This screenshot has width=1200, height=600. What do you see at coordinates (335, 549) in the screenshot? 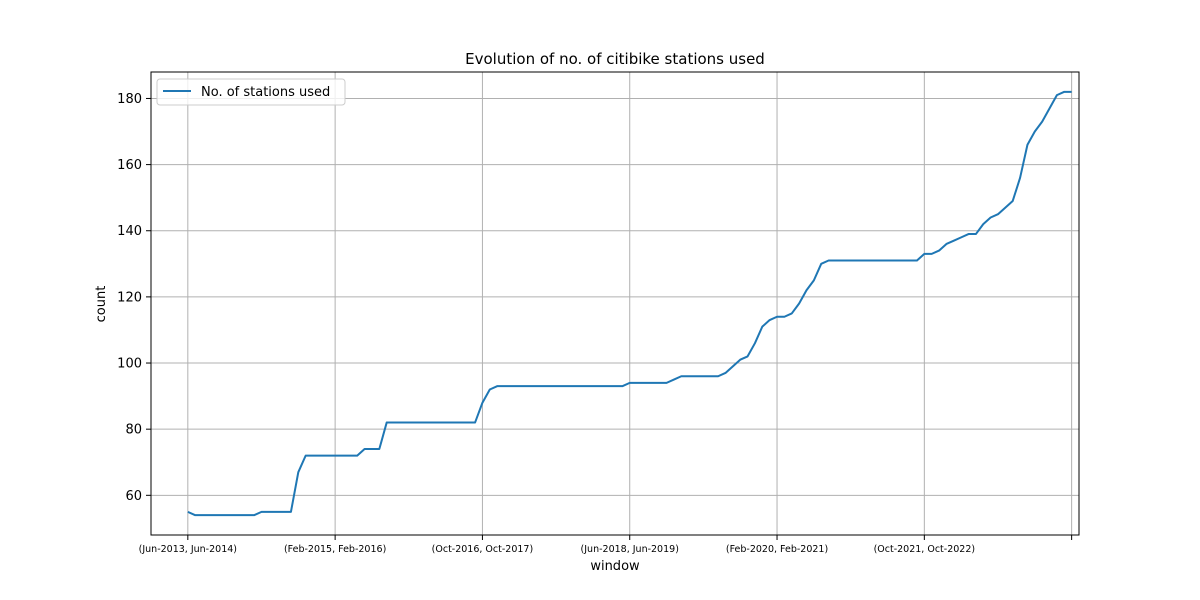
I see `x-tick-label: (Feb-2015, Feb-2016)` at bounding box center [335, 549].